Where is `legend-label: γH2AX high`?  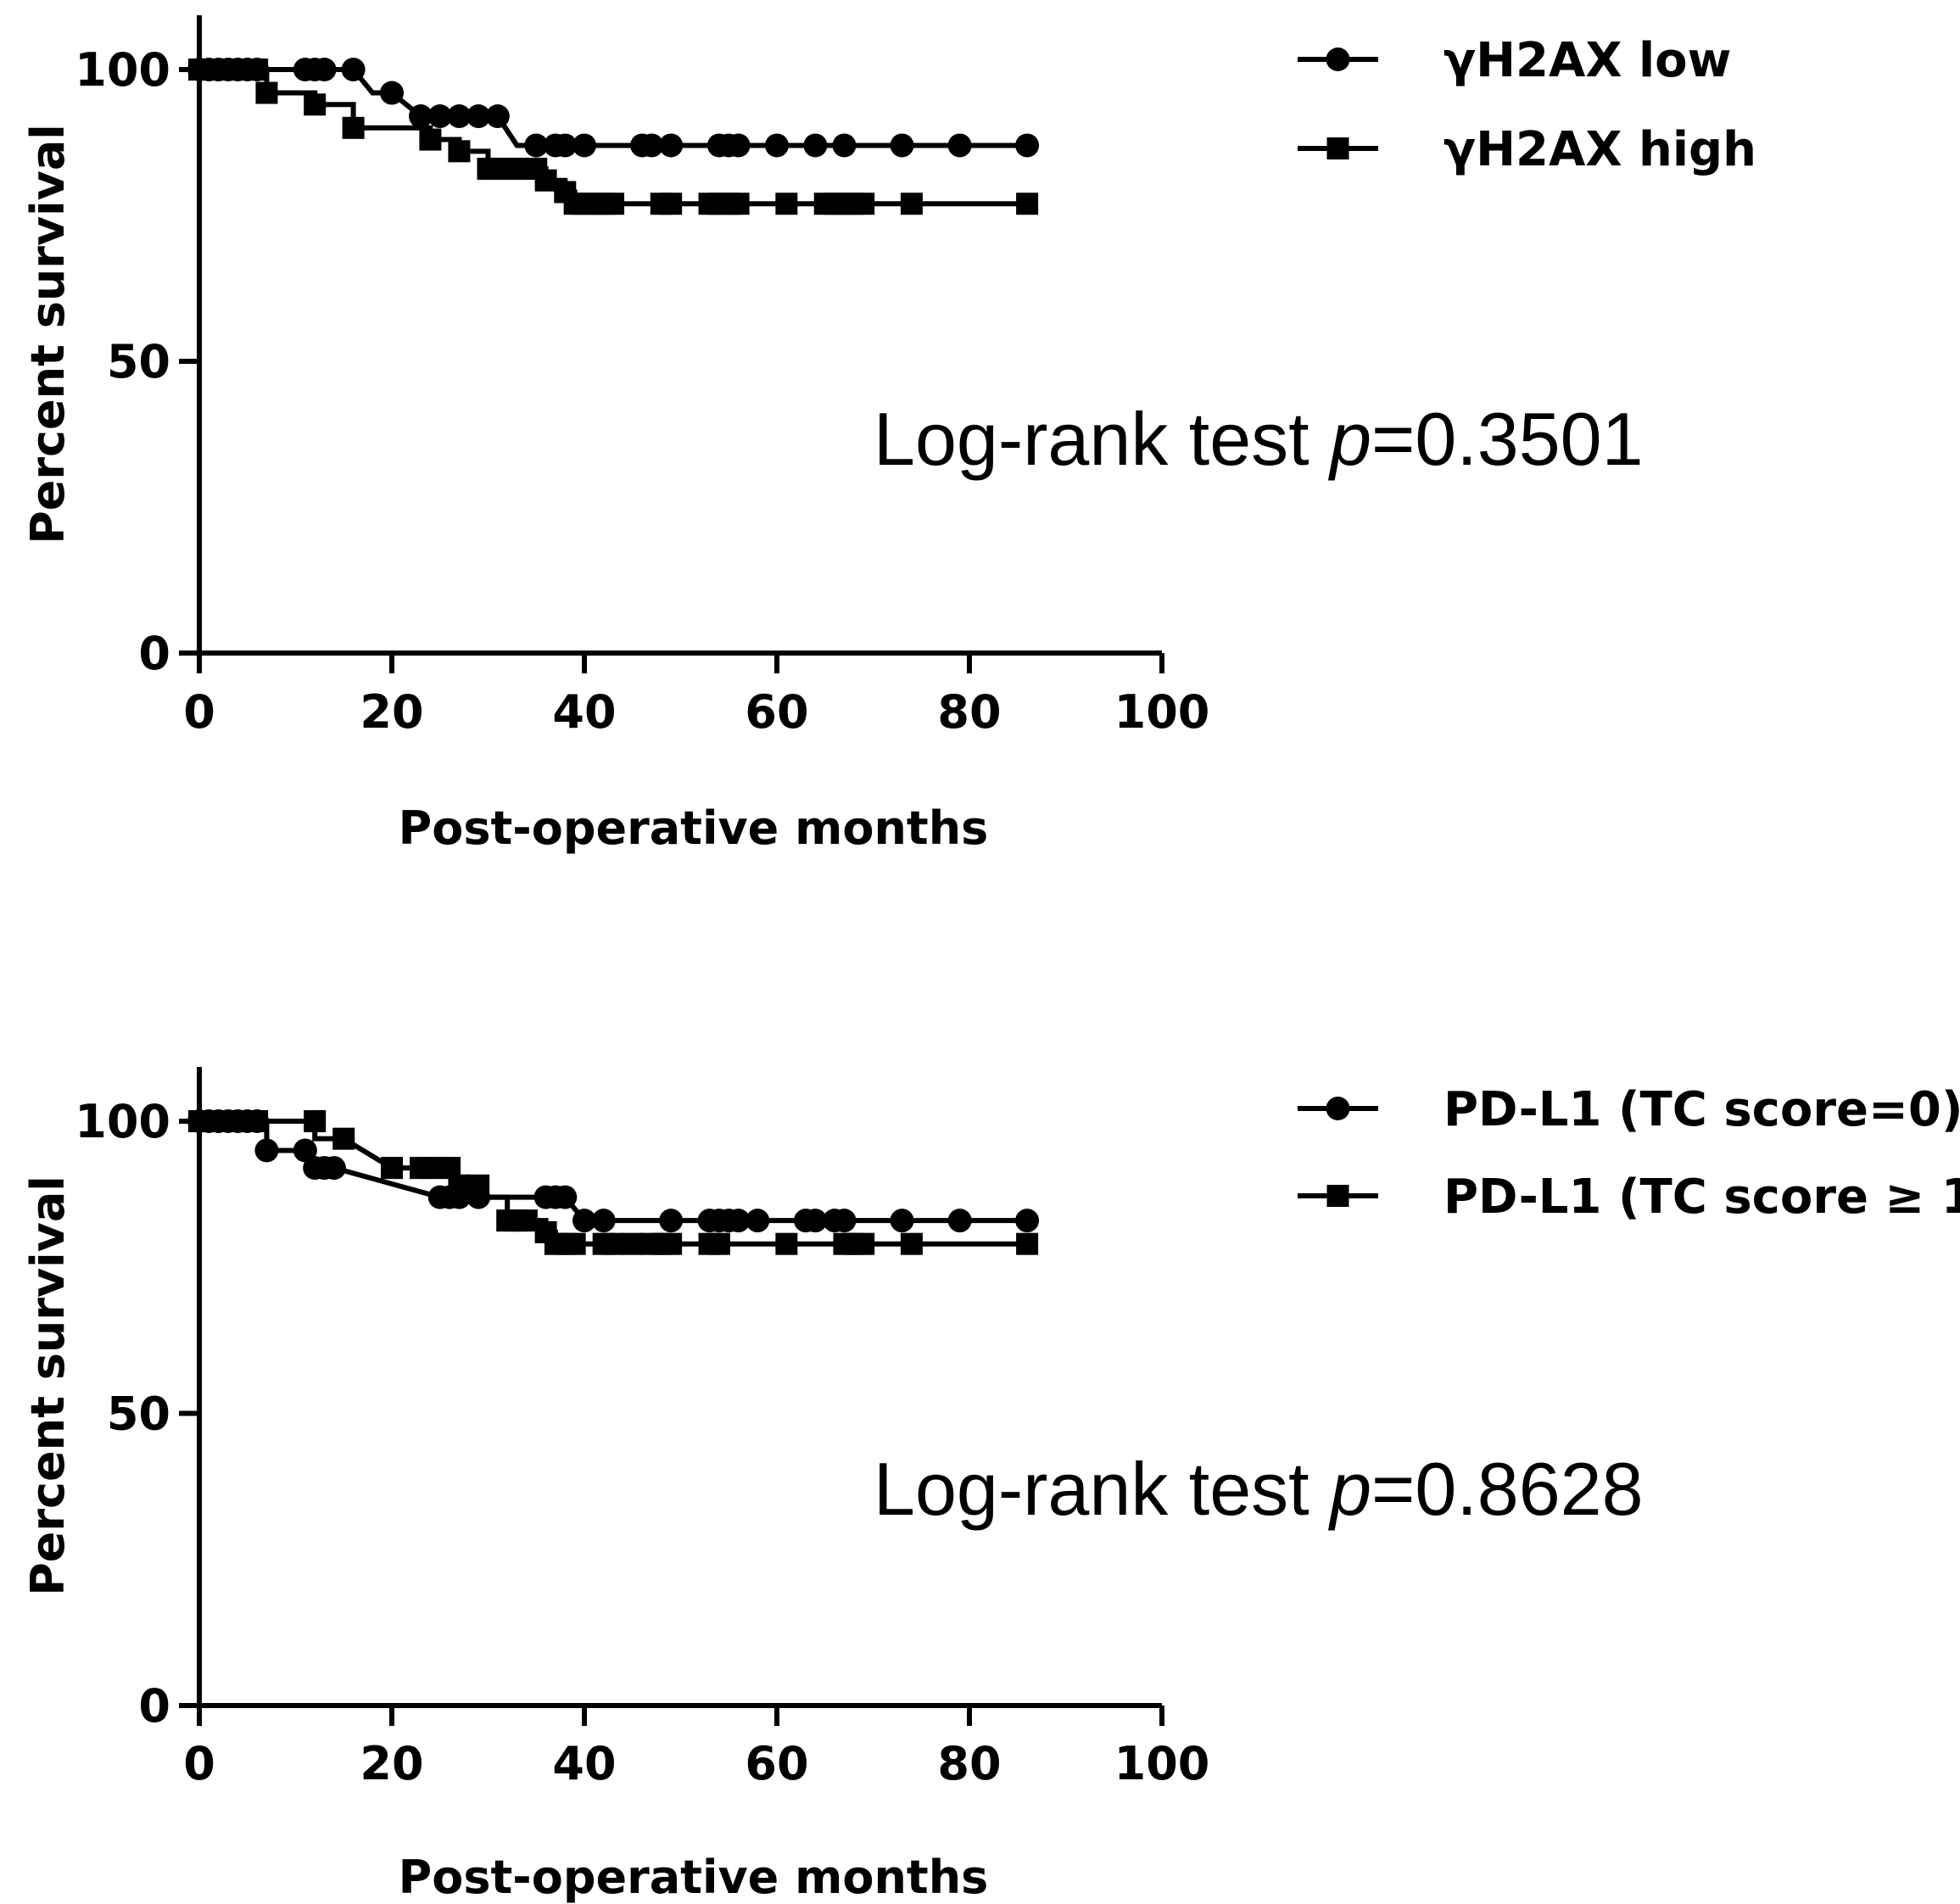
legend-label: γH2AX high is located at coordinates (1600, 149).